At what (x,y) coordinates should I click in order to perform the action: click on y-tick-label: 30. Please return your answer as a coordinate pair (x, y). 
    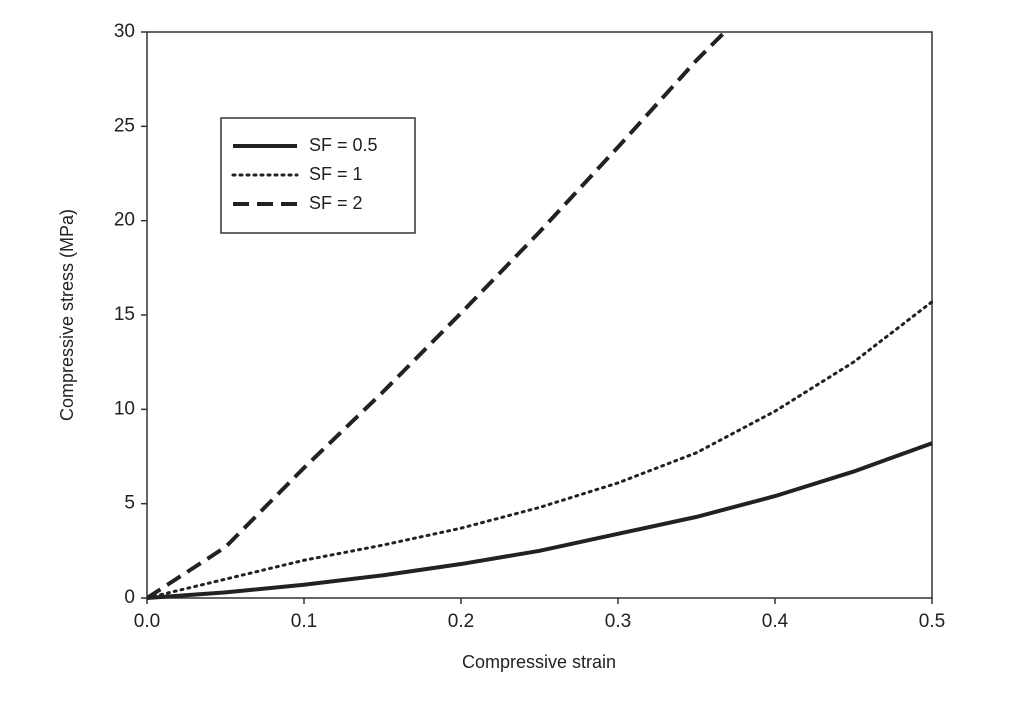
    Looking at the image, I should click on (124, 31).